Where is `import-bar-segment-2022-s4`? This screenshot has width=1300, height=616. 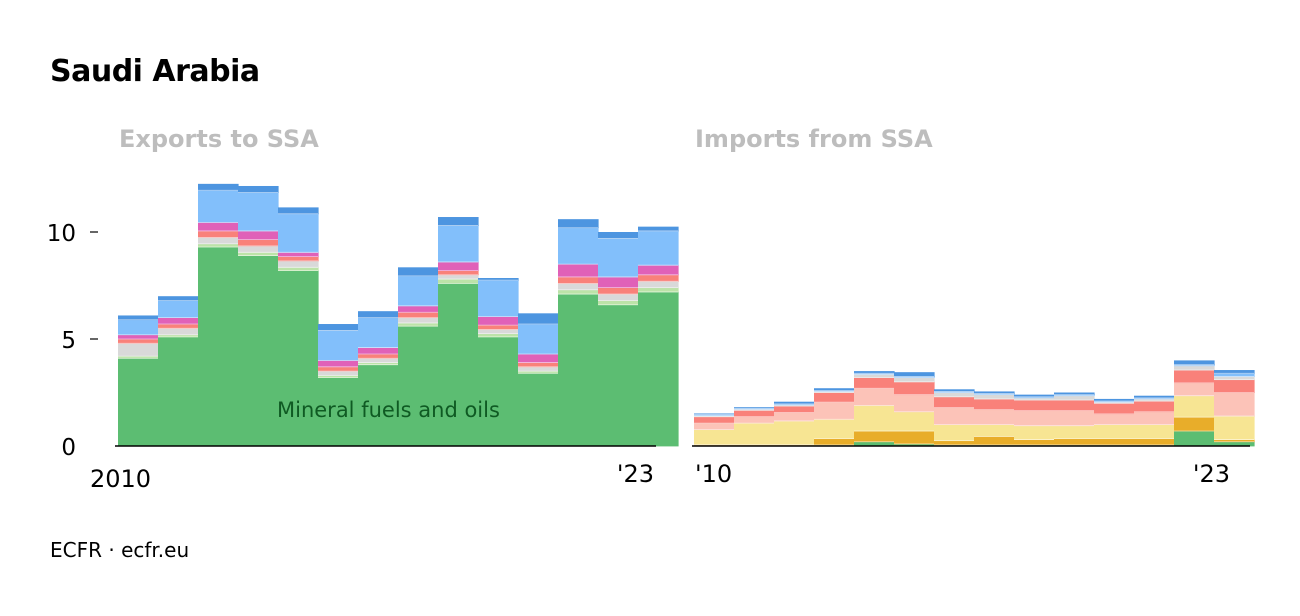
import-bar-segment-2022-s4 is located at coordinates (1194, 377).